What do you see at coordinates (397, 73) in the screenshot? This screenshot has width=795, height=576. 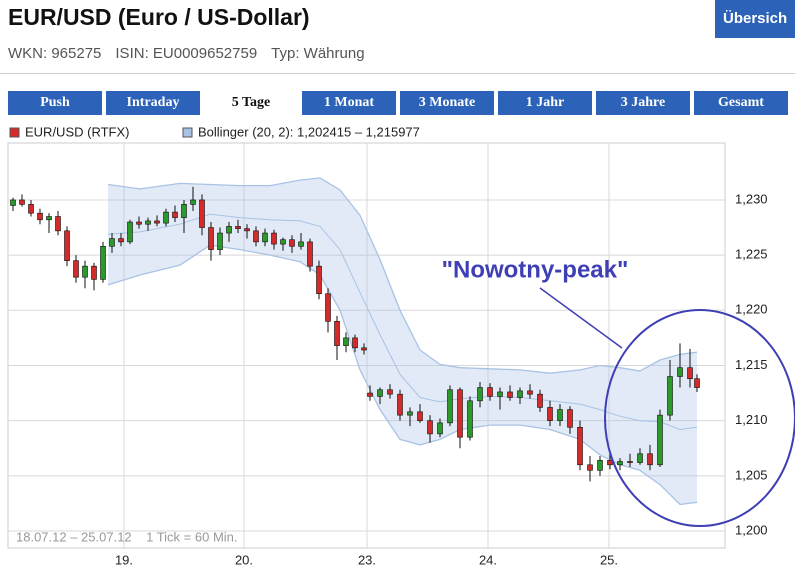 I see `separator` at bounding box center [397, 73].